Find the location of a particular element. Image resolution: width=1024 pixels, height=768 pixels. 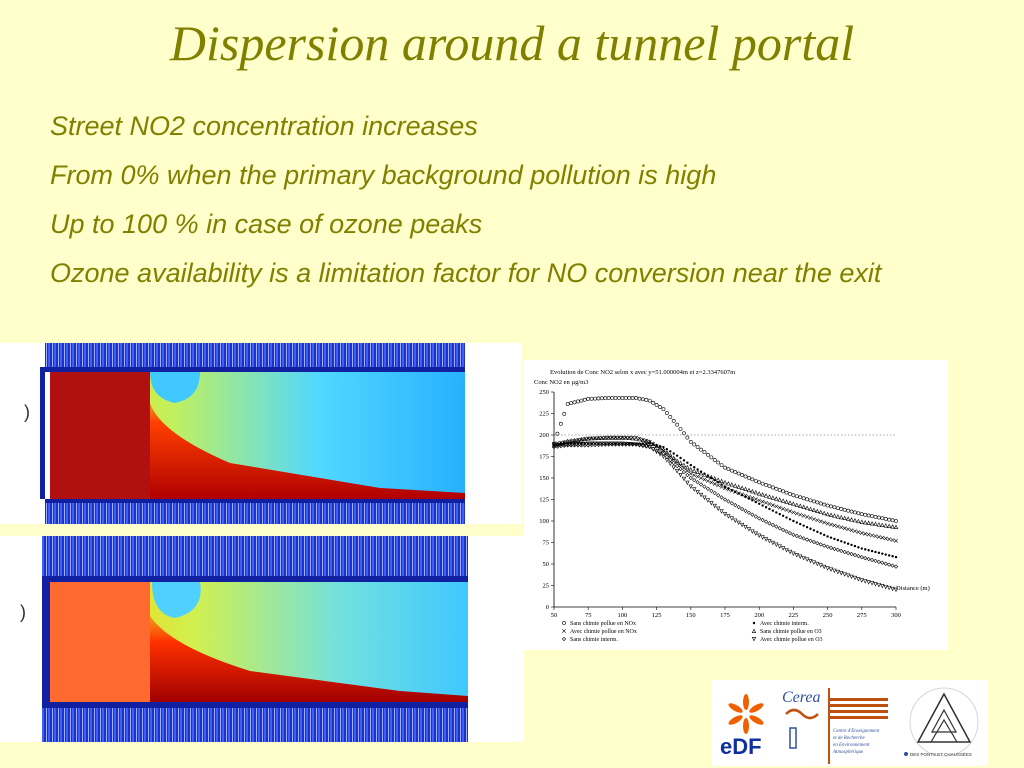

x-tick-label: 250 is located at coordinates (828, 615).